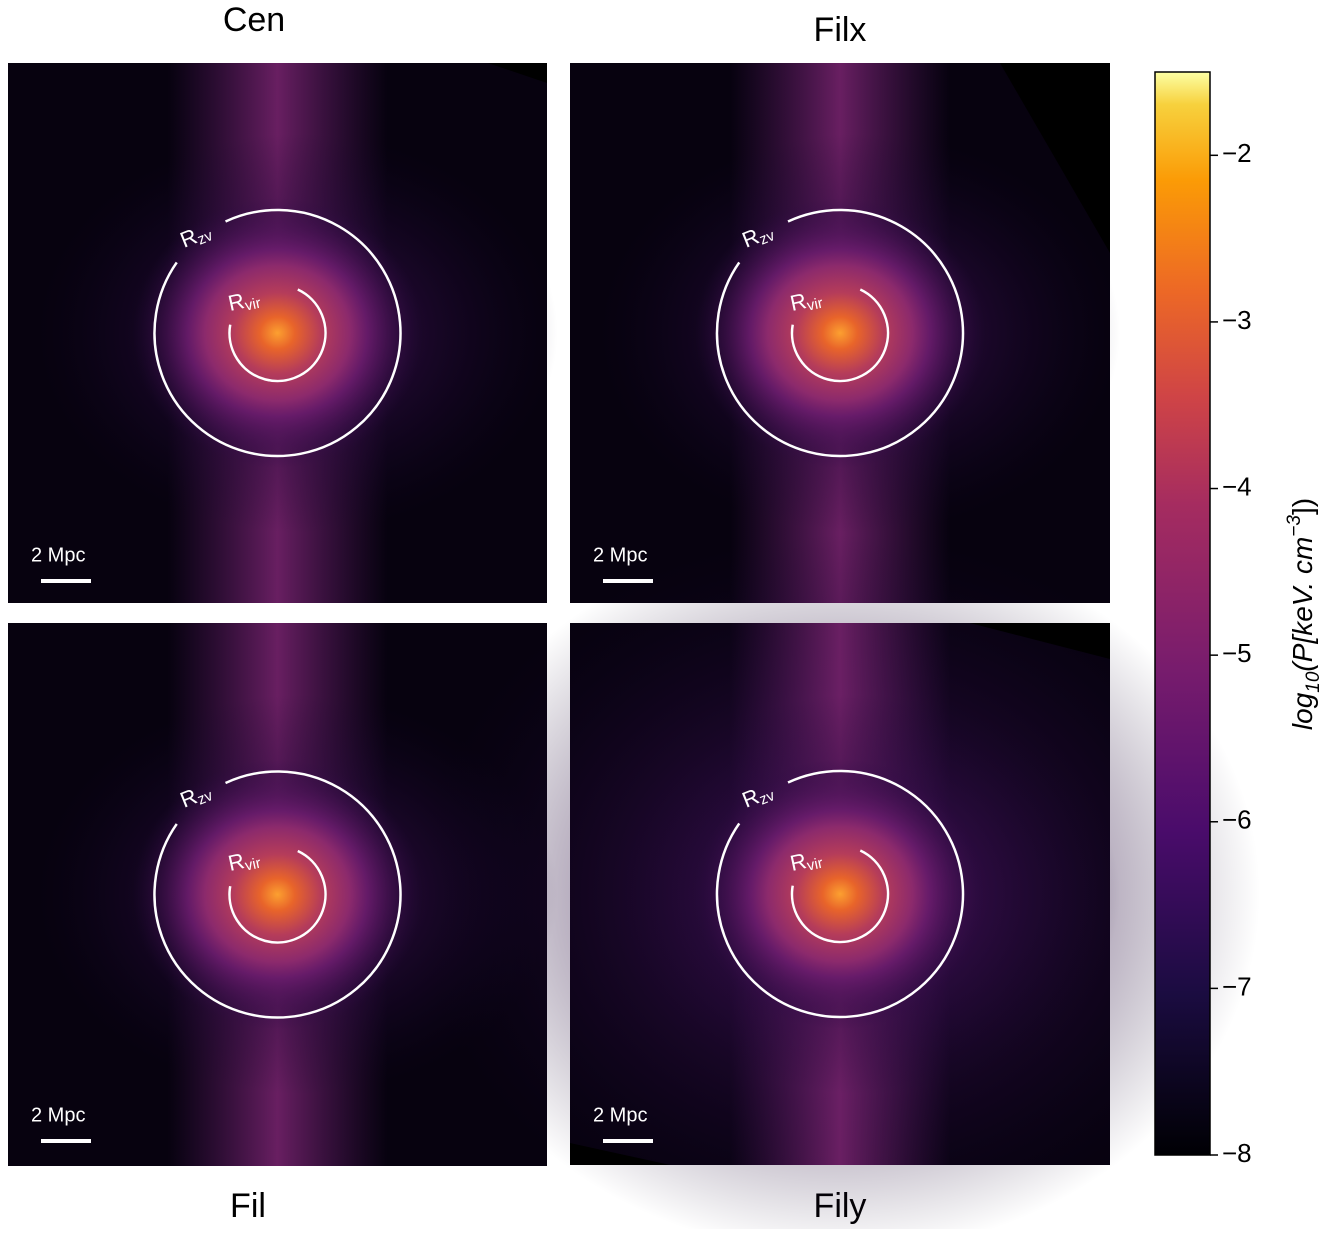 This screenshot has height=1234, width=1334. I want to click on panel-title: Filx, so click(840, 30).